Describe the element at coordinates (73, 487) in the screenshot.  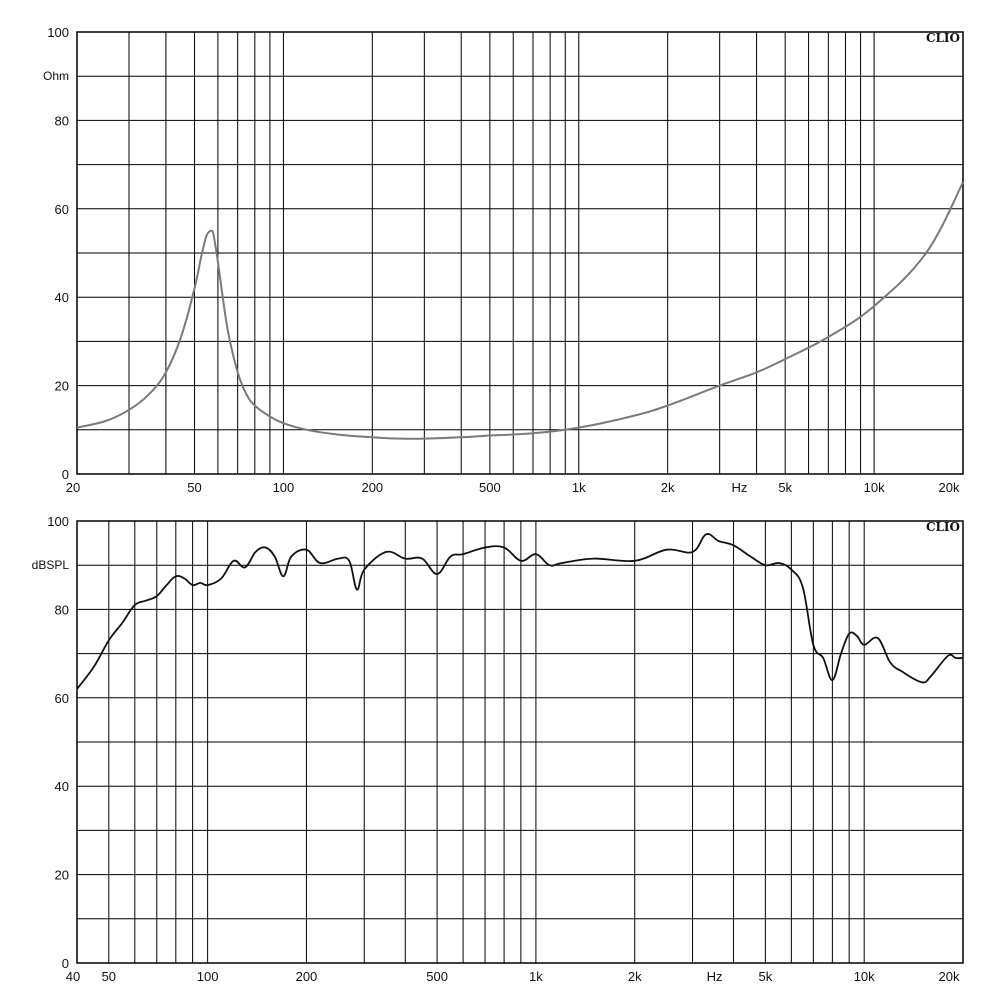
I see `x-tick-label: 20` at that location.